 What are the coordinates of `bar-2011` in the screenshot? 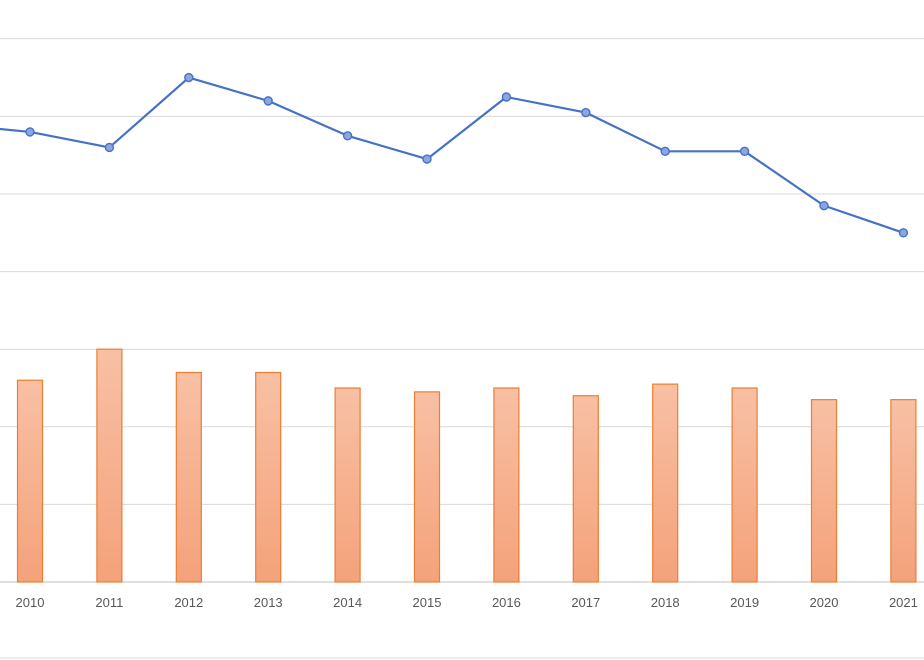 It's located at (109, 465).